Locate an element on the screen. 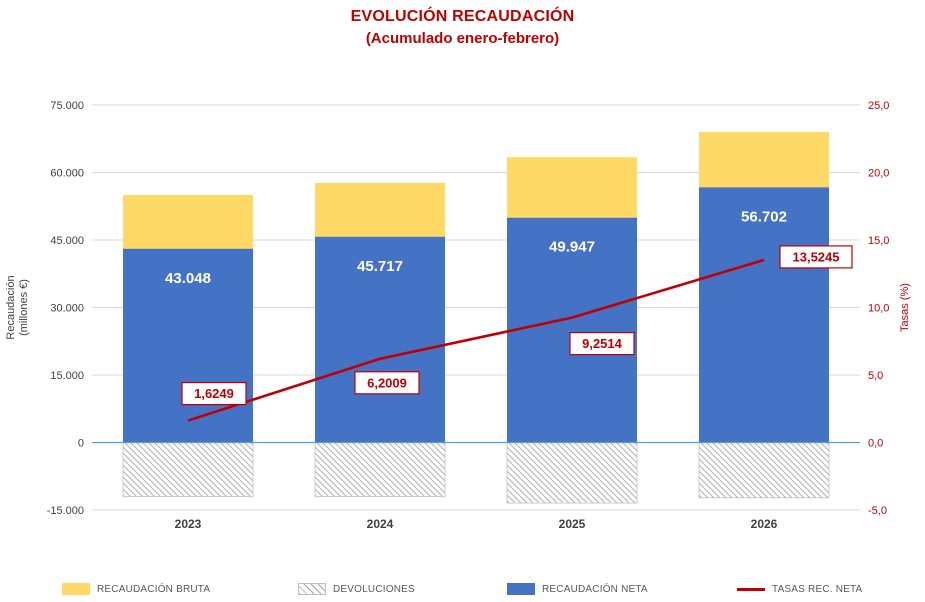 This screenshot has height=602, width=925. net-bar-label: 56.702 is located at coordinates (764, 216).